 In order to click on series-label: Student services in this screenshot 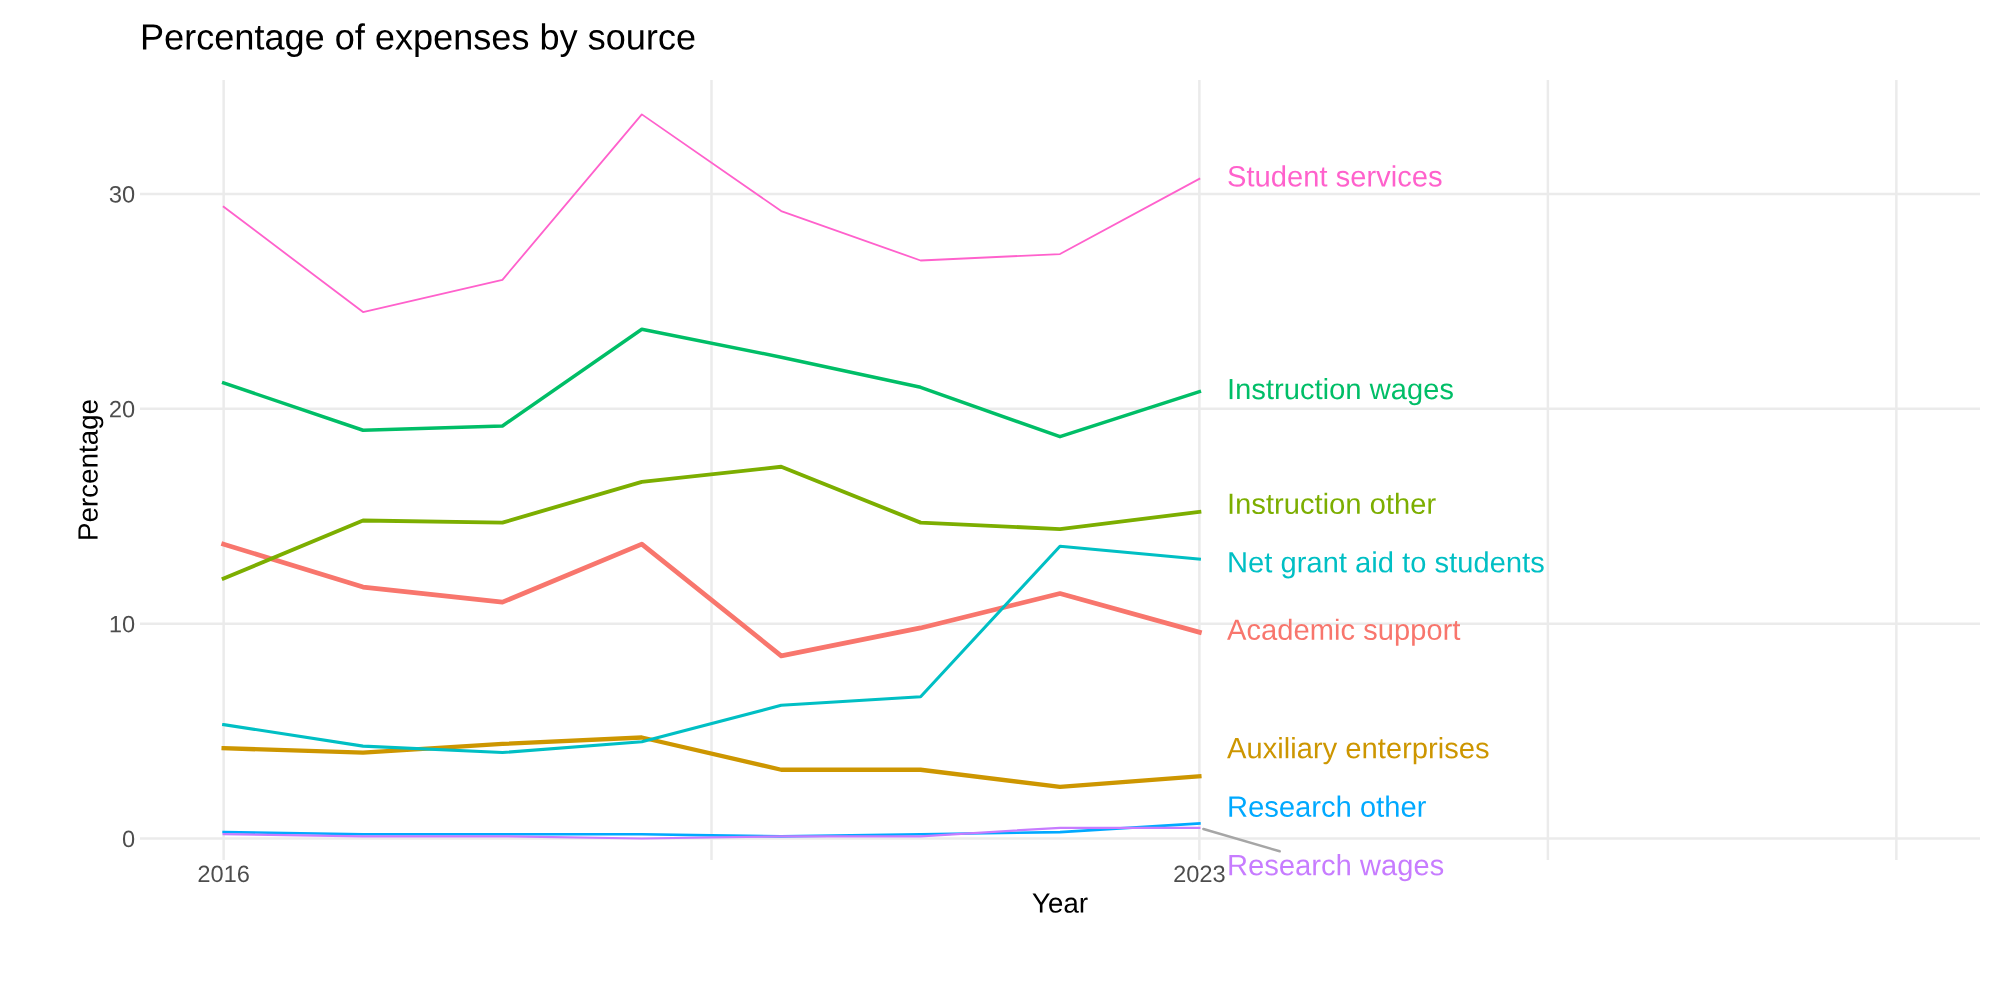, I will do `click(1335, 176)`.